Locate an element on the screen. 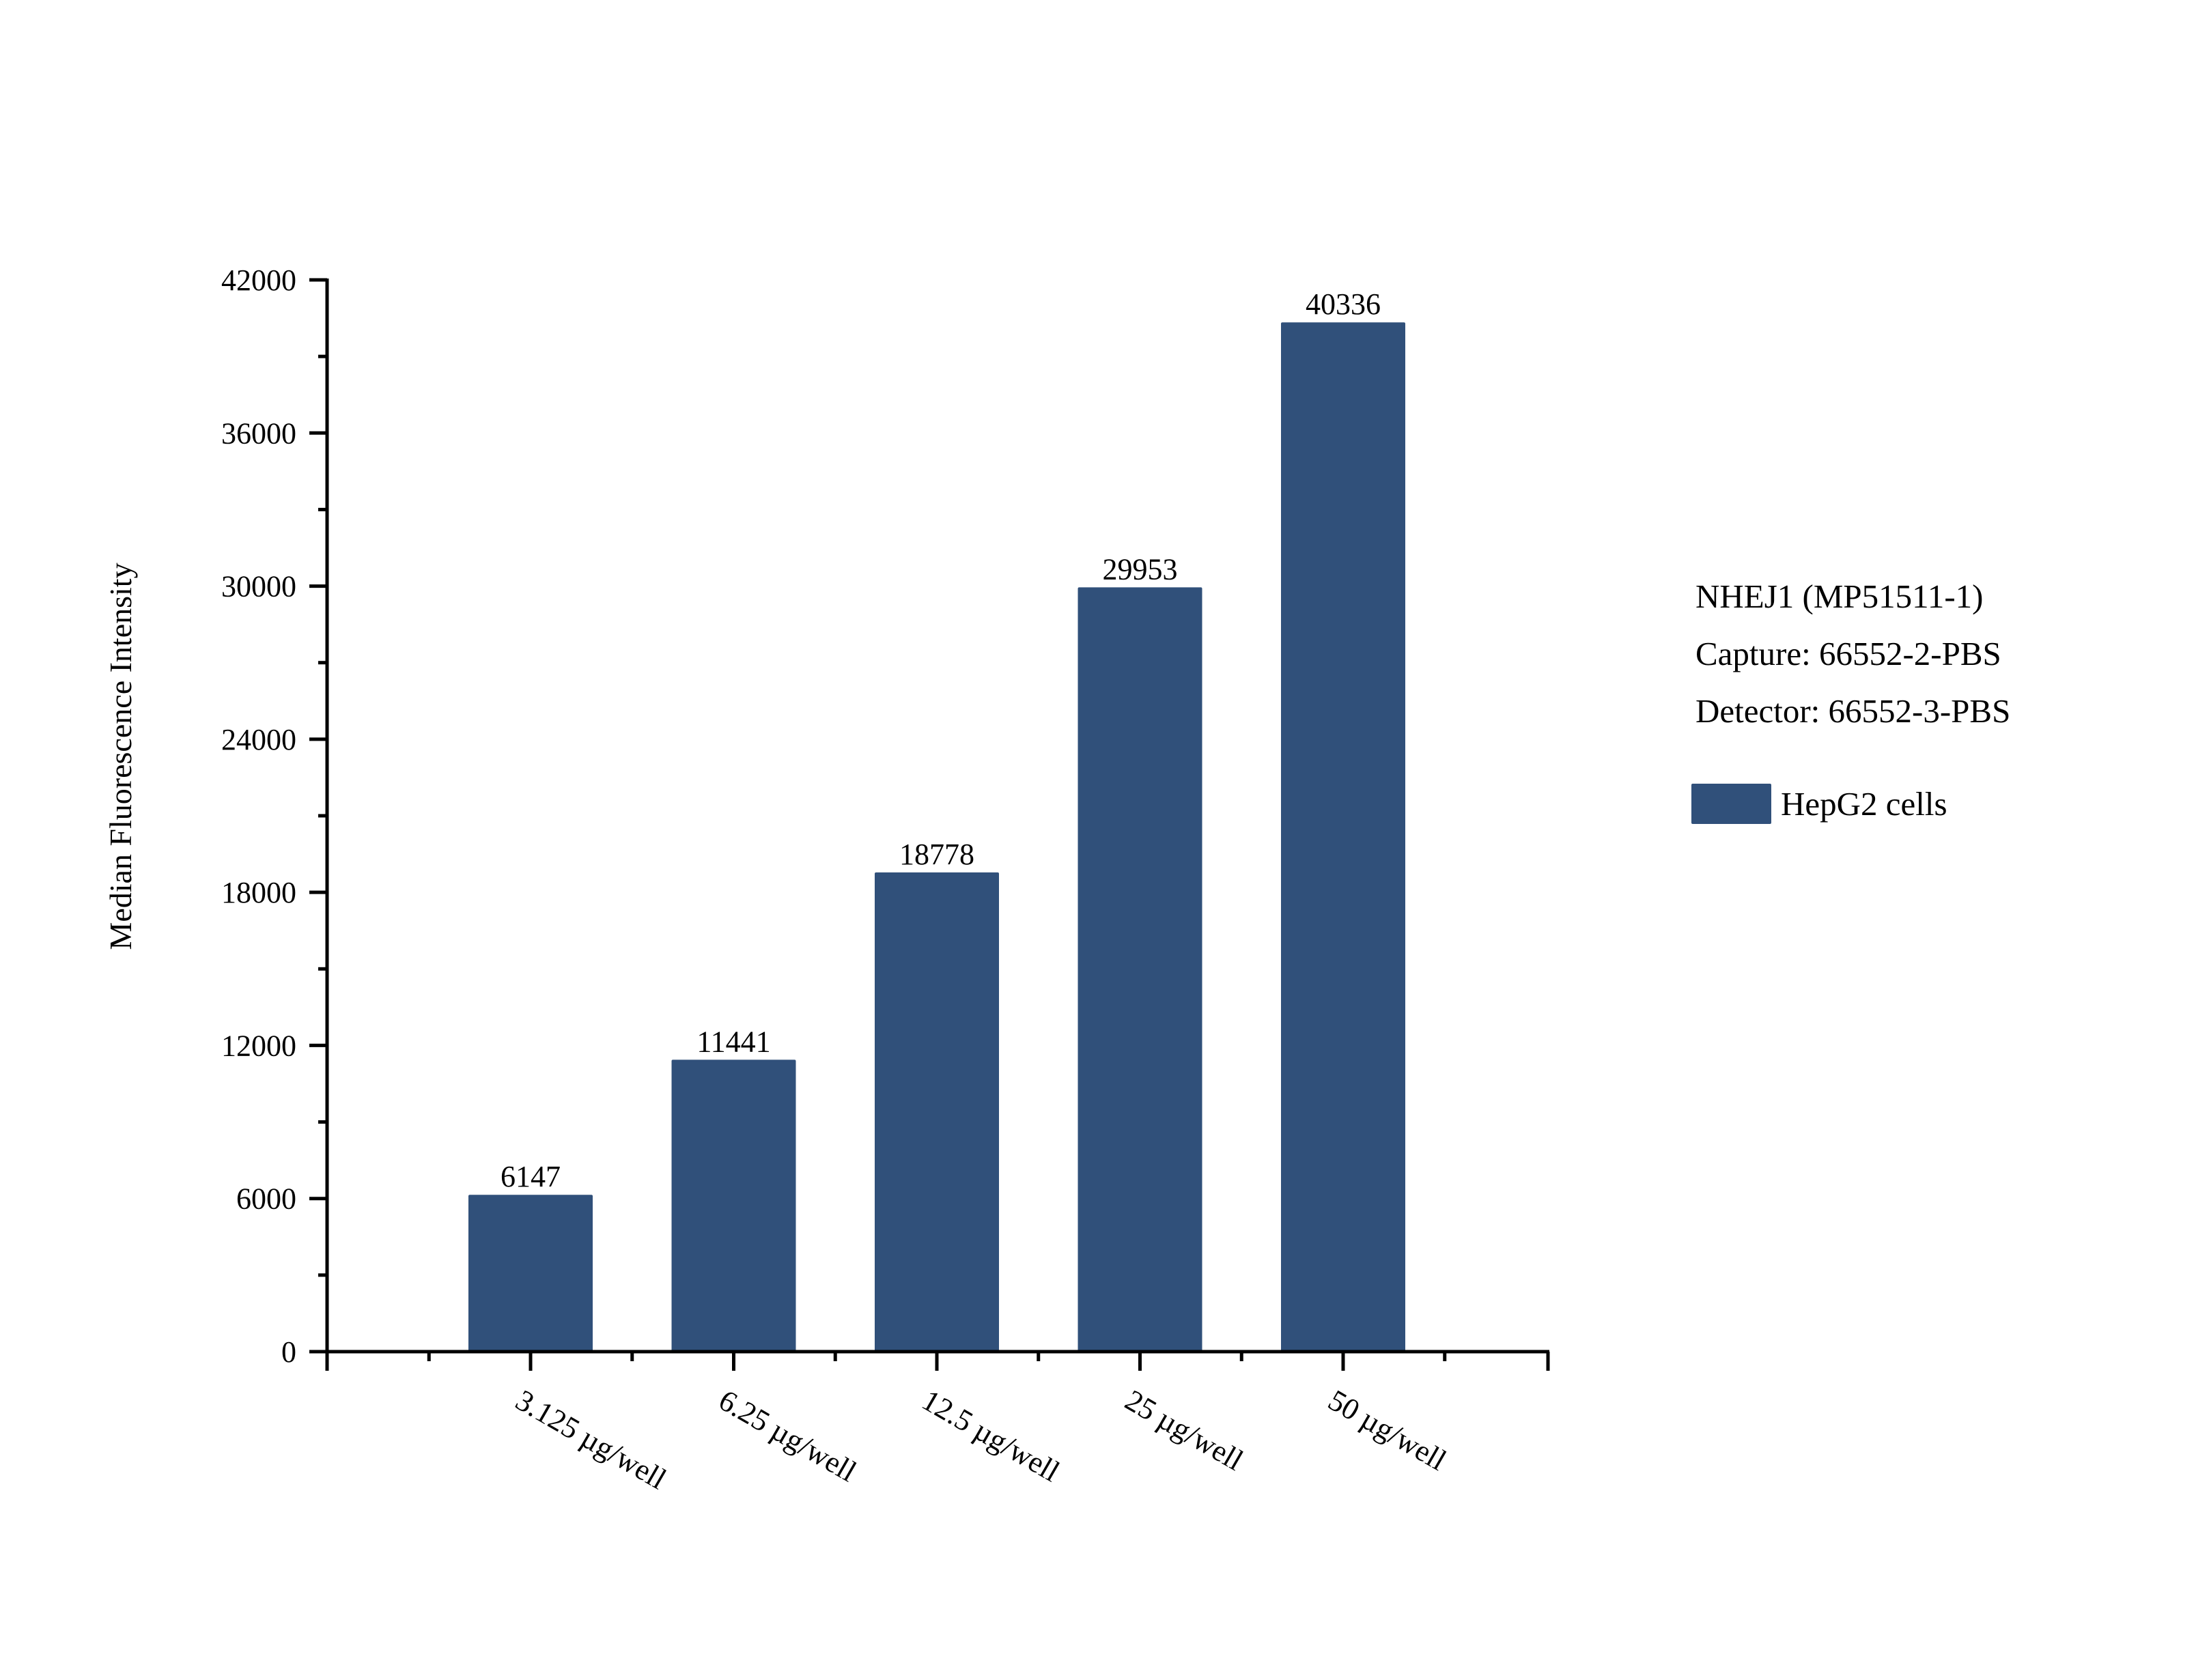  y-tick-label: 0 is located at coordinates (289, 1352).